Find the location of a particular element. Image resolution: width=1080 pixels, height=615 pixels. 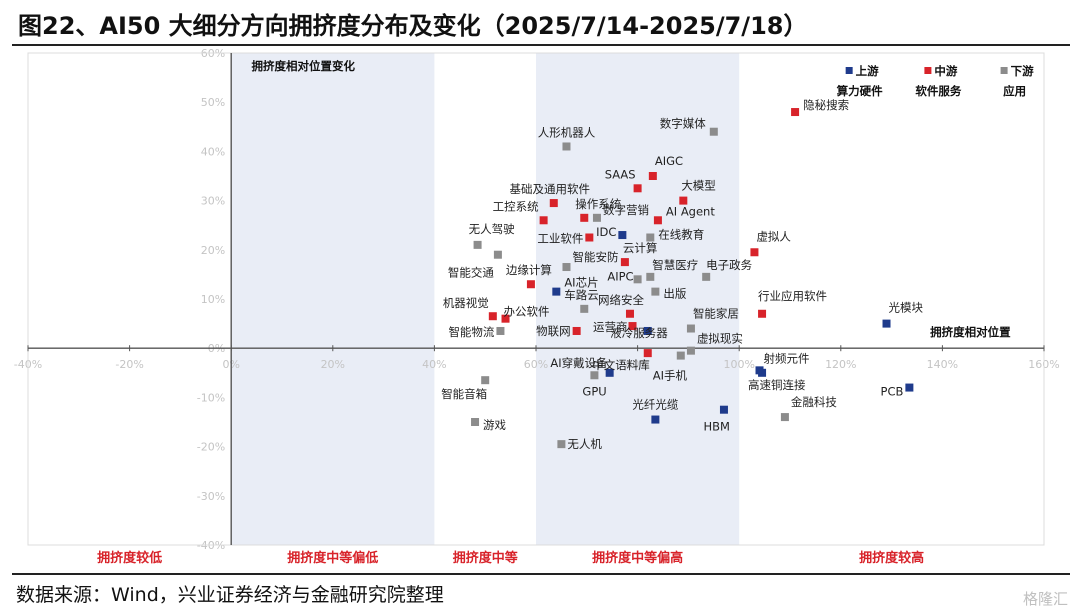

band-label: 拥挤度较高 is located at coordinates (891, 558).